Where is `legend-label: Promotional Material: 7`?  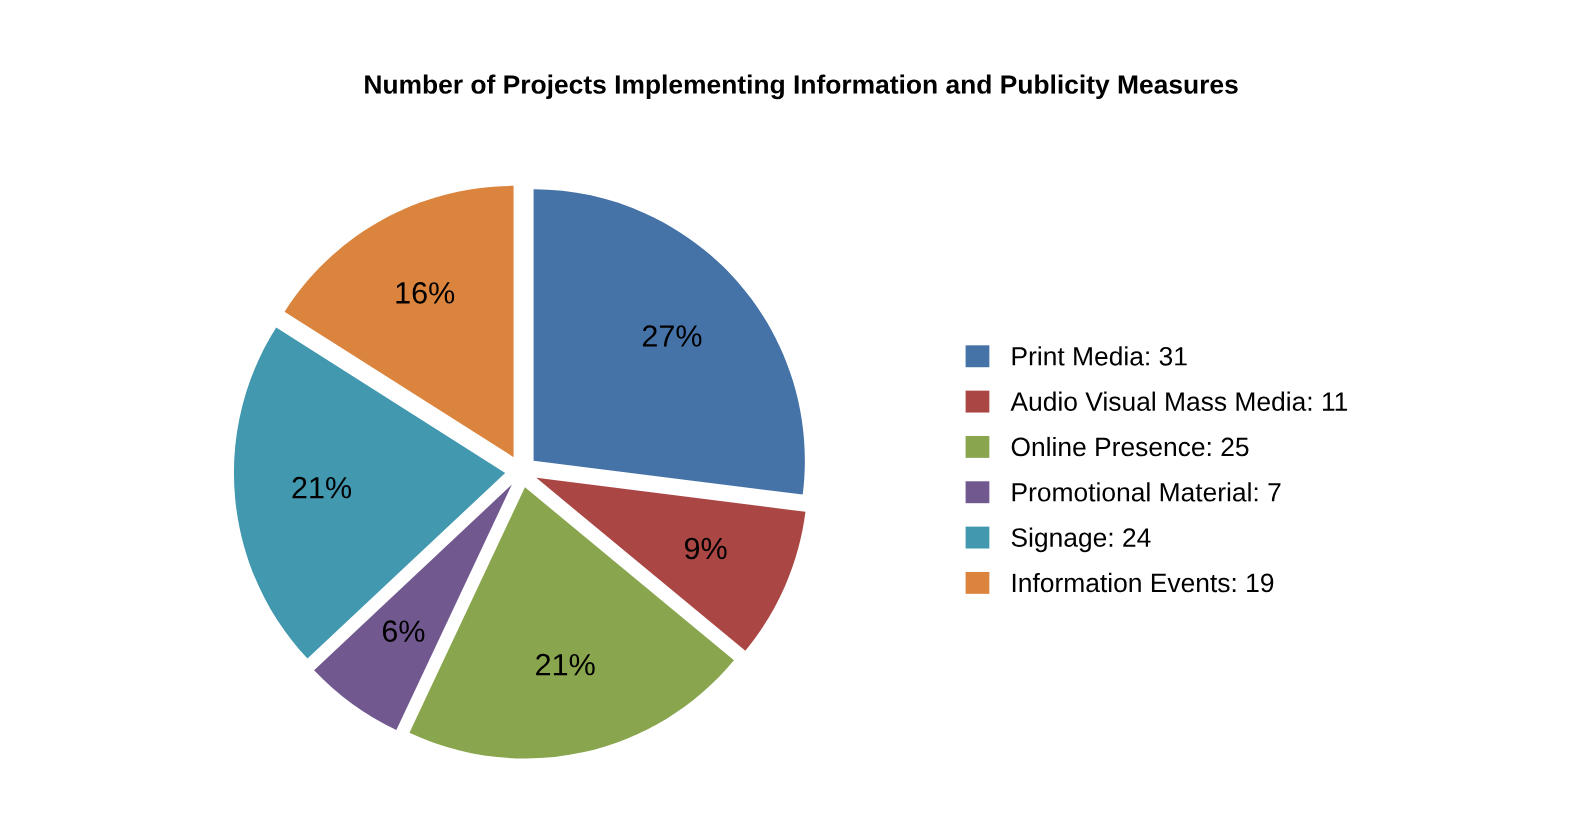
legend-label: Promotional Material: 7 is located at coordinates (1146, 492).